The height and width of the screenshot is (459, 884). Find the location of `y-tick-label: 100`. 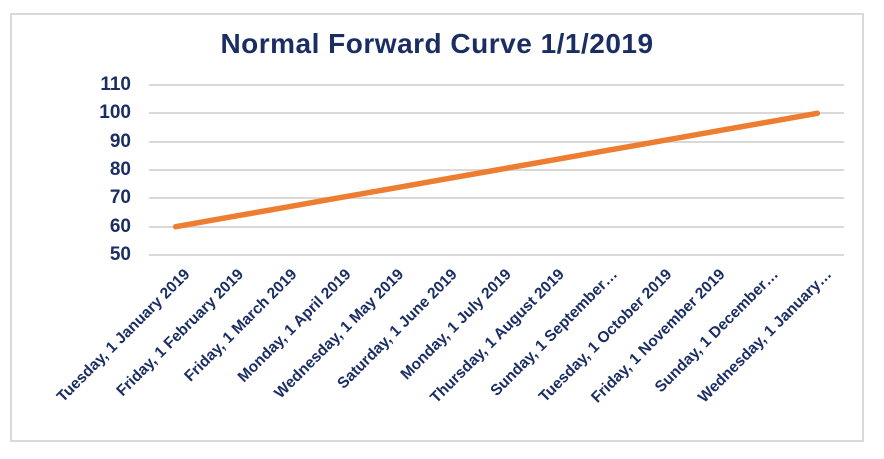

y-tick-label: 100 is located at coordinates (115, 113).